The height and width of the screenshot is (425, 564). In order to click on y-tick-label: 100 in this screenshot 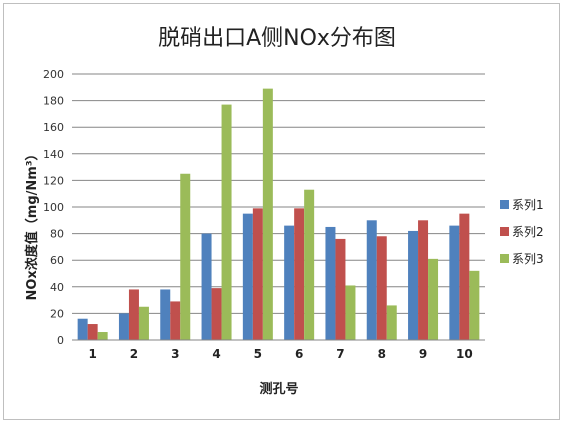, I will do `click(53, 207)`.